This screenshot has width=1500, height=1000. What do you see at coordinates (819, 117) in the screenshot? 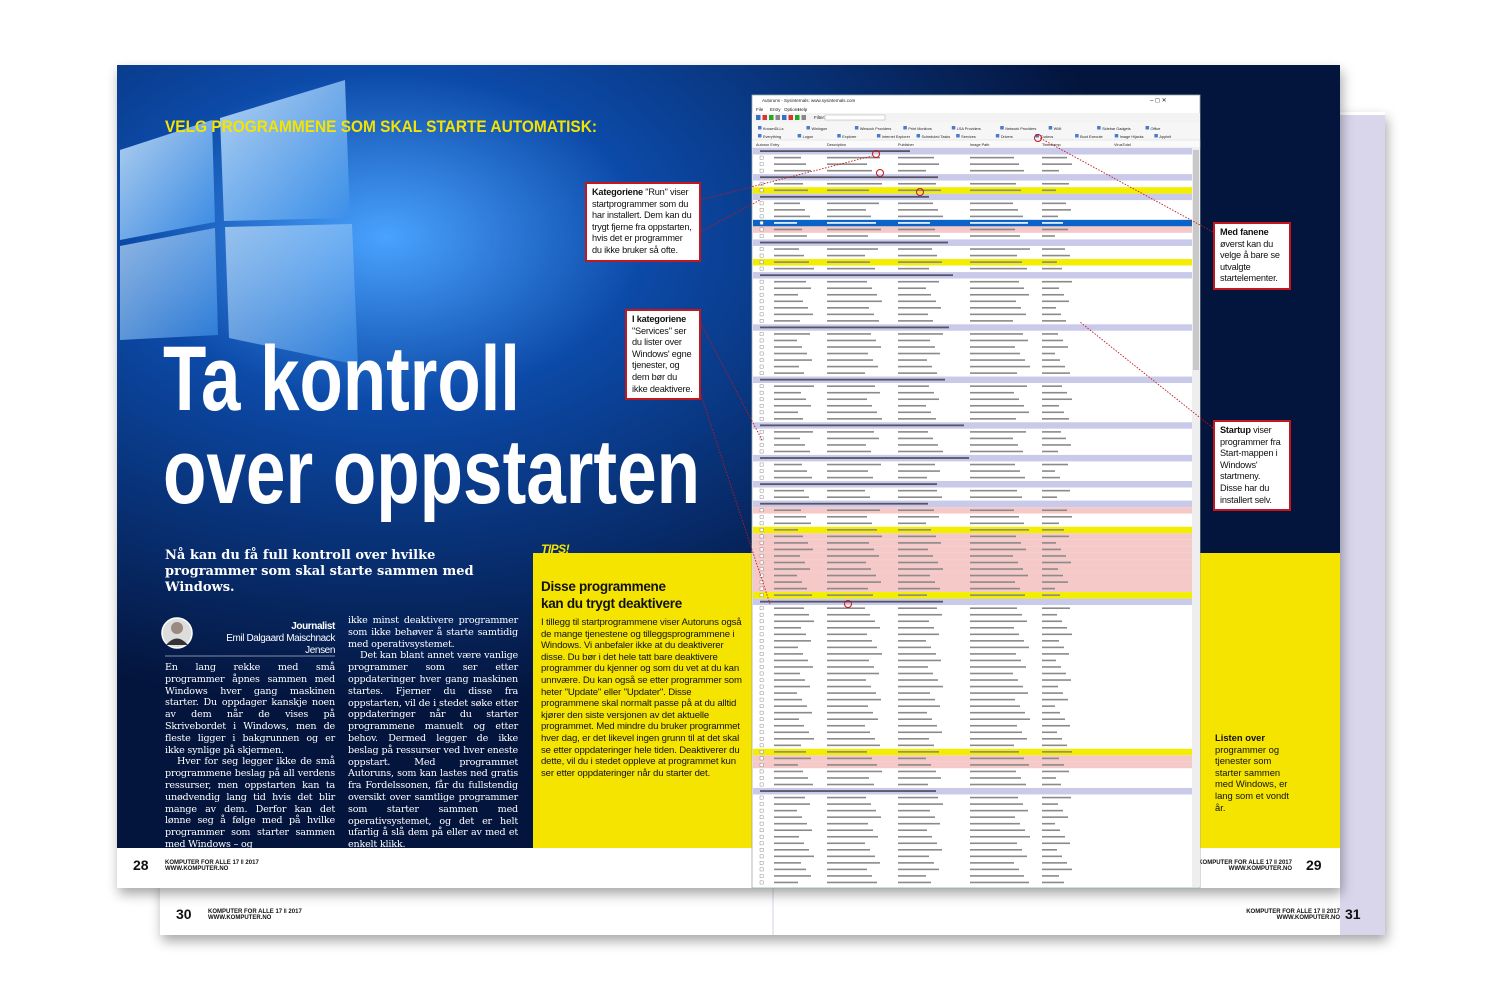
I see `filter-label: Filter:` at bounding box center [819, 117].